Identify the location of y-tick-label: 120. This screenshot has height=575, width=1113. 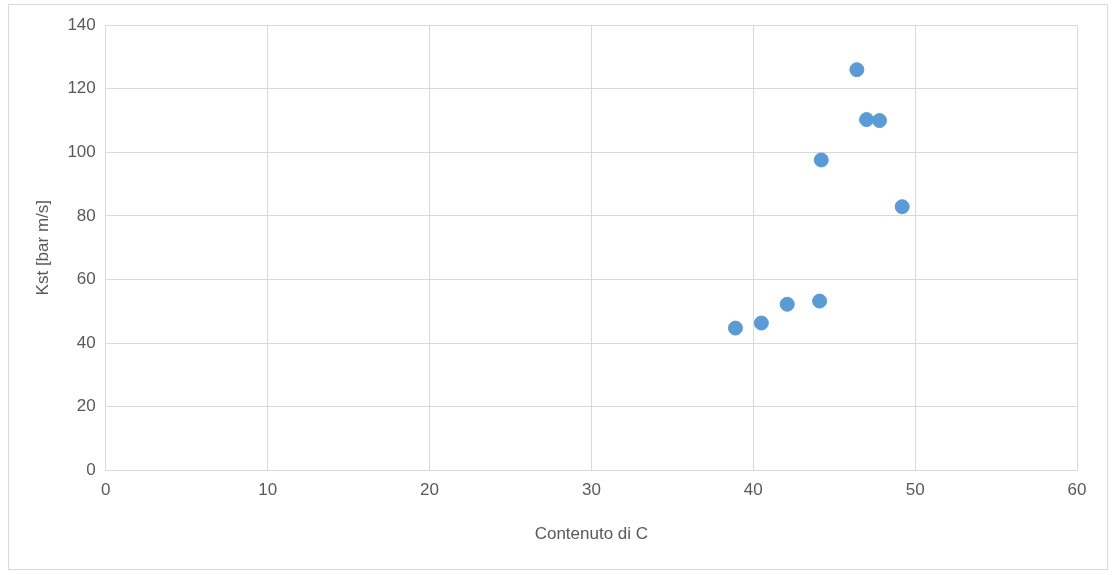
(81, 88).